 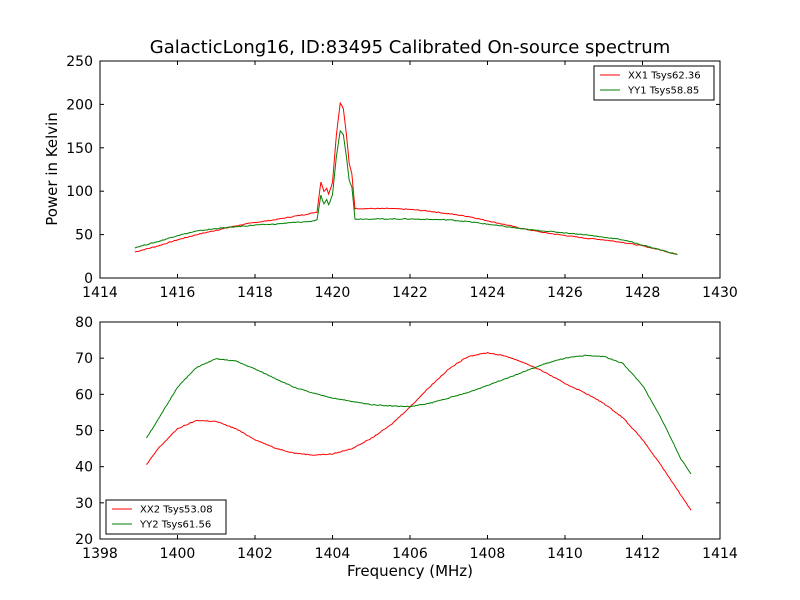 What do you see at coordinates (84, 540) in the screenshot?
I see `y-tick-label: 20` at bounding box center [84, 540].